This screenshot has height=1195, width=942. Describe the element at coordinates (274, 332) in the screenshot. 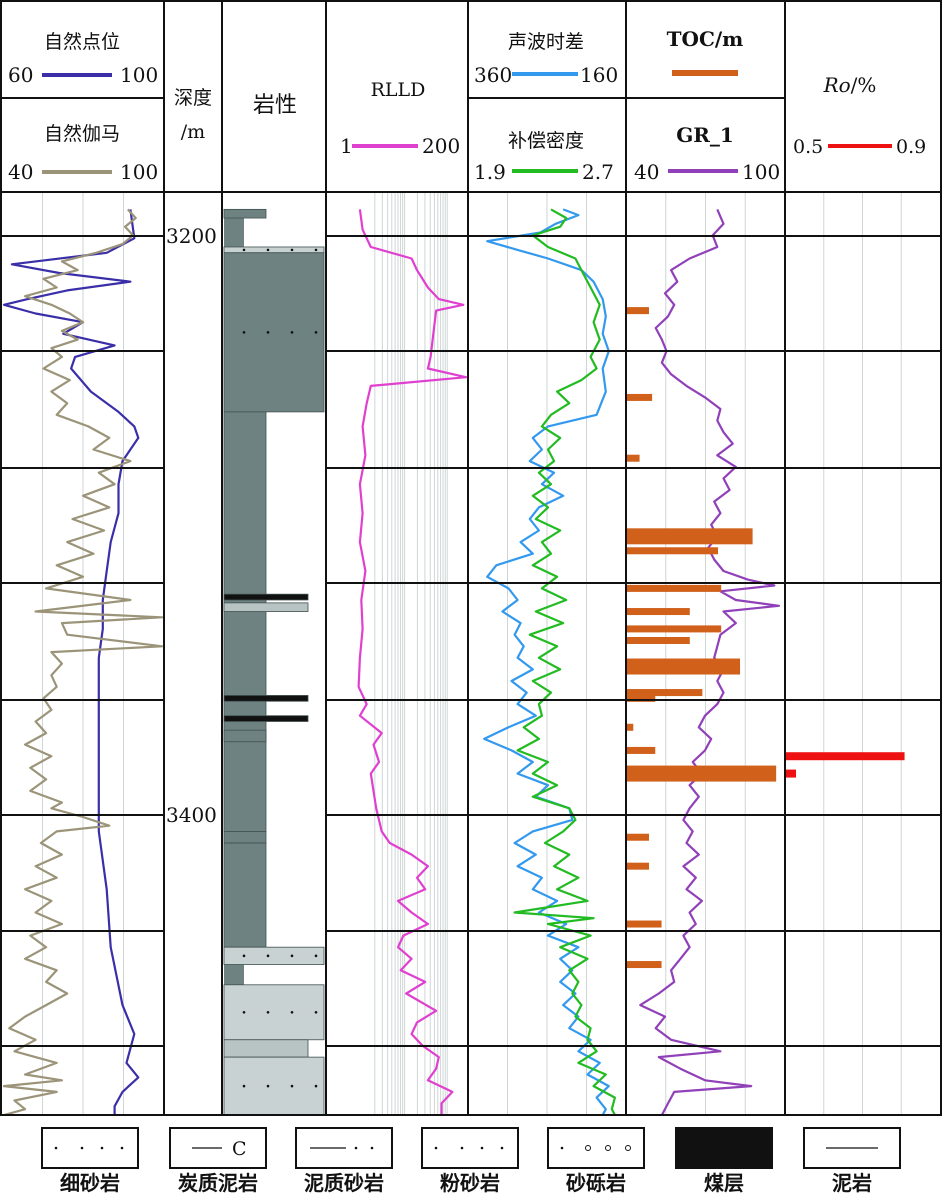

I see `lith-interval-sandy_gravel` at that location.